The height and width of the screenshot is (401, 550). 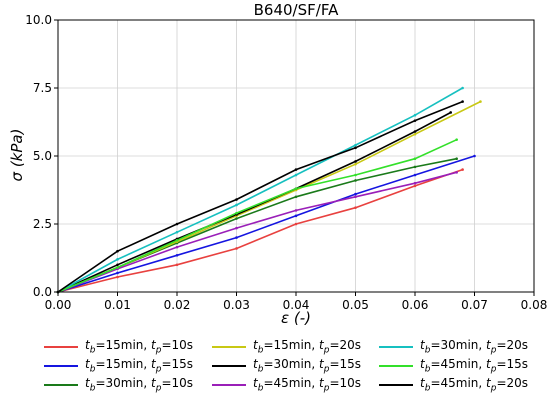 I want to click on legend-item: tb=45min, tp=20s, so click(x=453, y=385).